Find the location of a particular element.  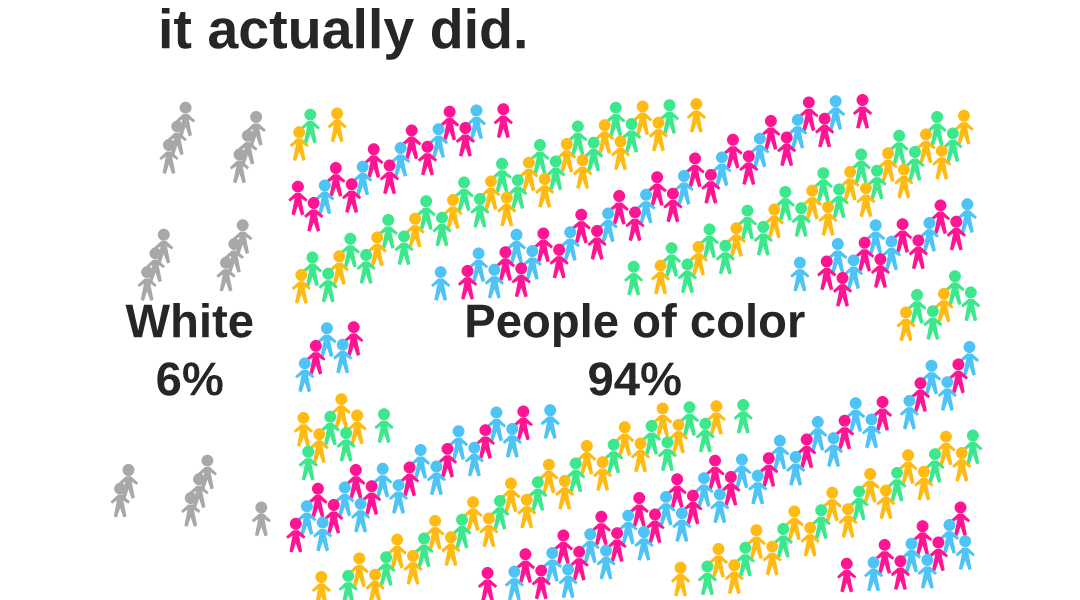

category-label: People of color is located at coordinates (636, 325).